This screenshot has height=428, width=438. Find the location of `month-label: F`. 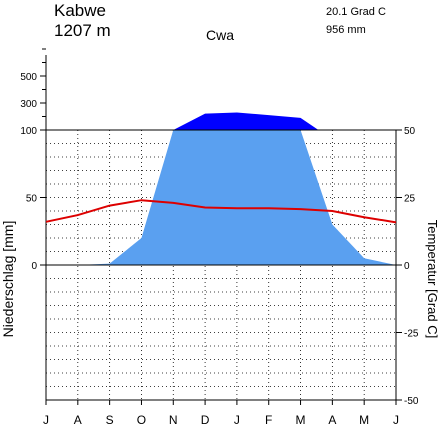

month-label: F is located at coordinates (268, 420).